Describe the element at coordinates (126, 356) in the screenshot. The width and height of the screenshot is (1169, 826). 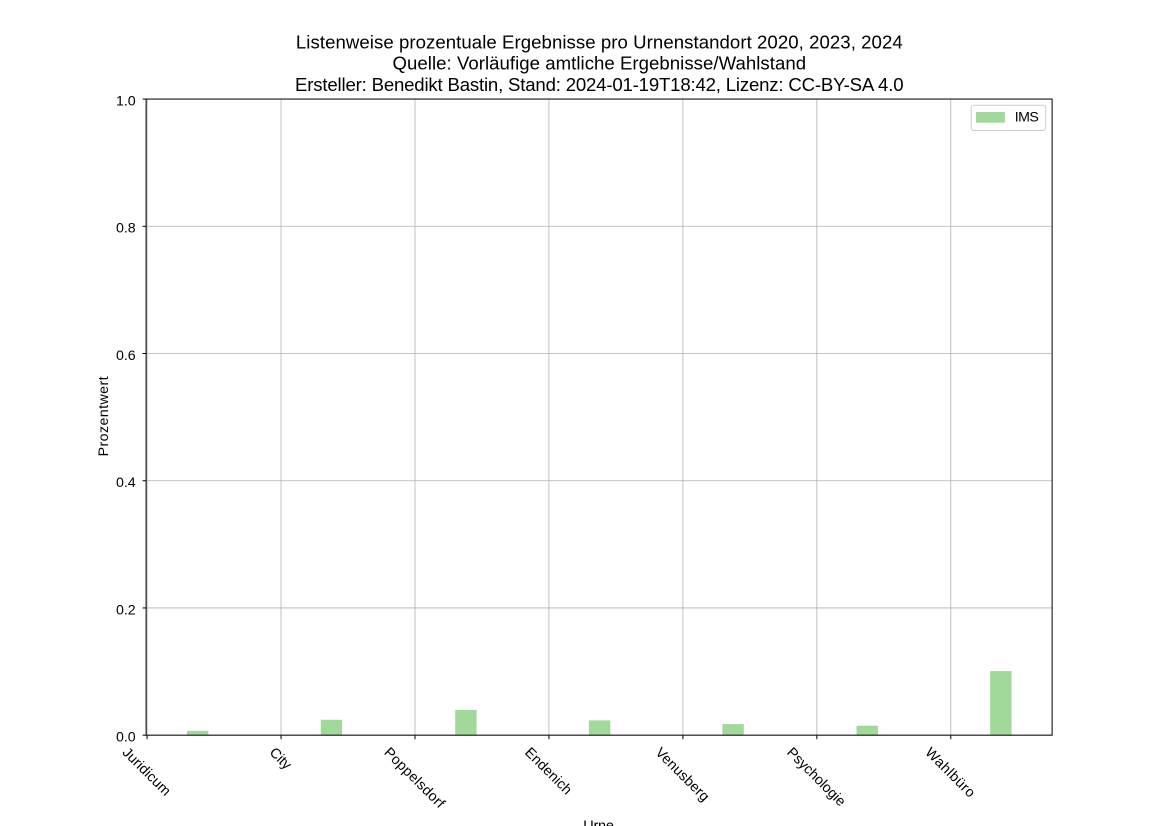
I see `svg-text: 0.6` at that location.